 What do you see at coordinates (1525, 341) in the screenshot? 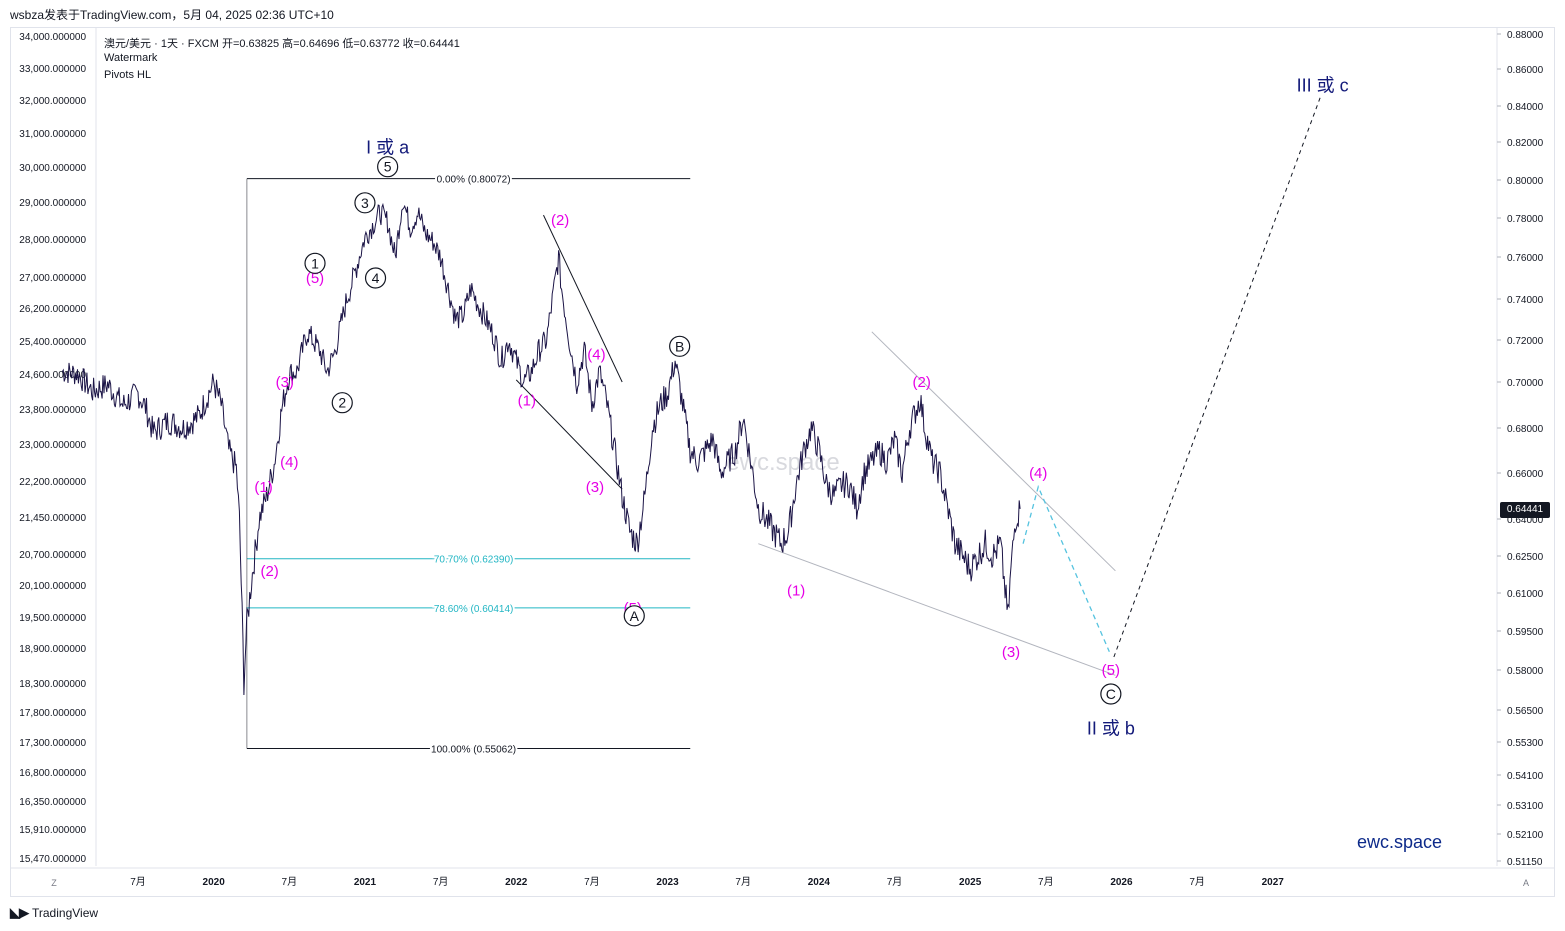
I see `right-axis-tick-label: 0.72000` at bounding box center [1525, 341].